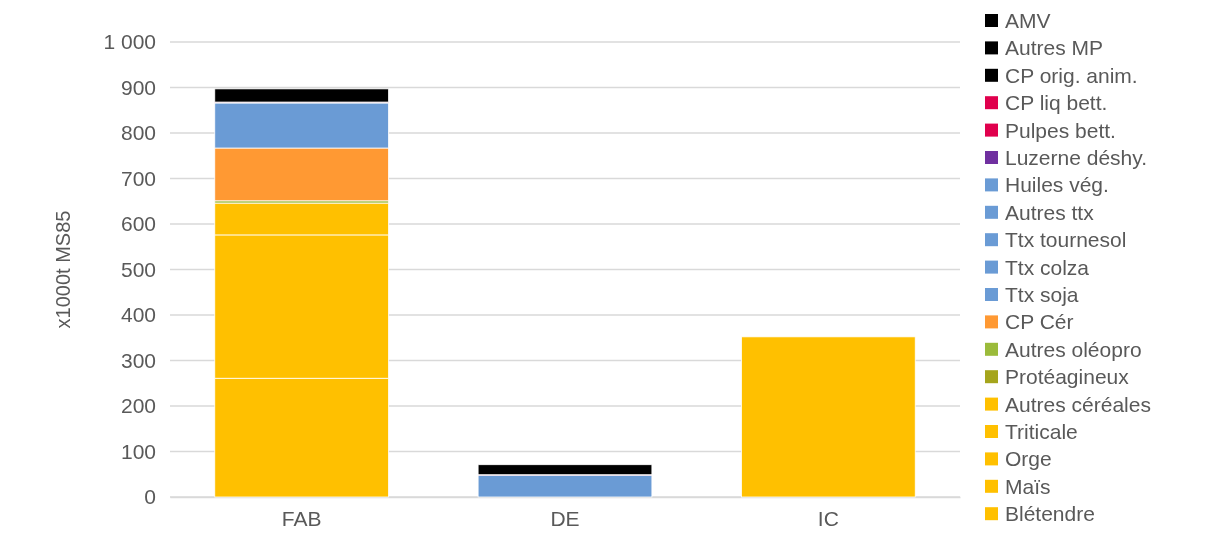  Describe the element at coordinates (1047, 267) in the screenshot. I see `legend-label: Ttx colza` at that location.